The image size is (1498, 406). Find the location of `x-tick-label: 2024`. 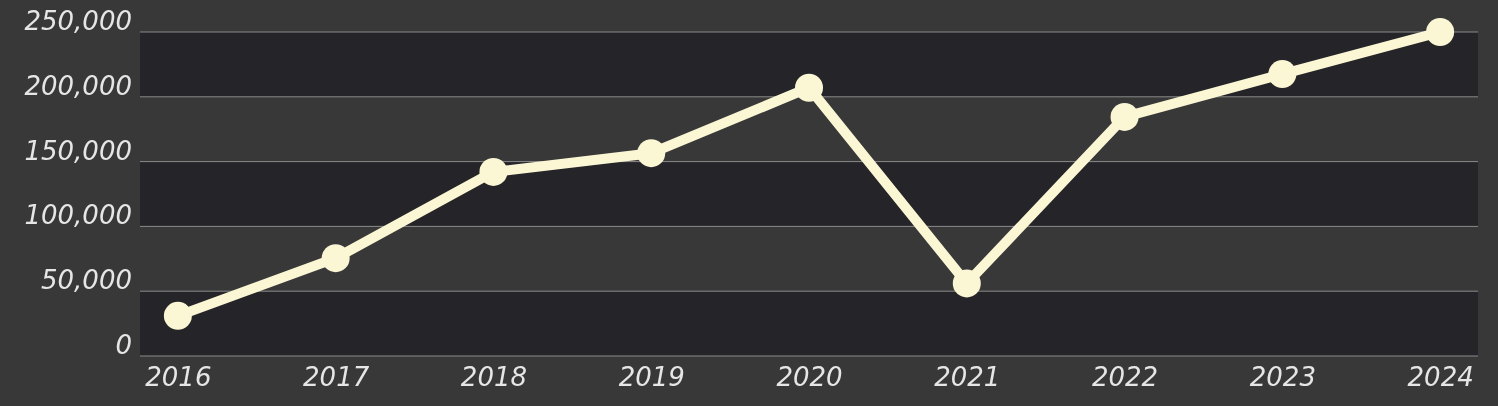

x-tick-label: 2024 is located at coordinates (1440, 377).